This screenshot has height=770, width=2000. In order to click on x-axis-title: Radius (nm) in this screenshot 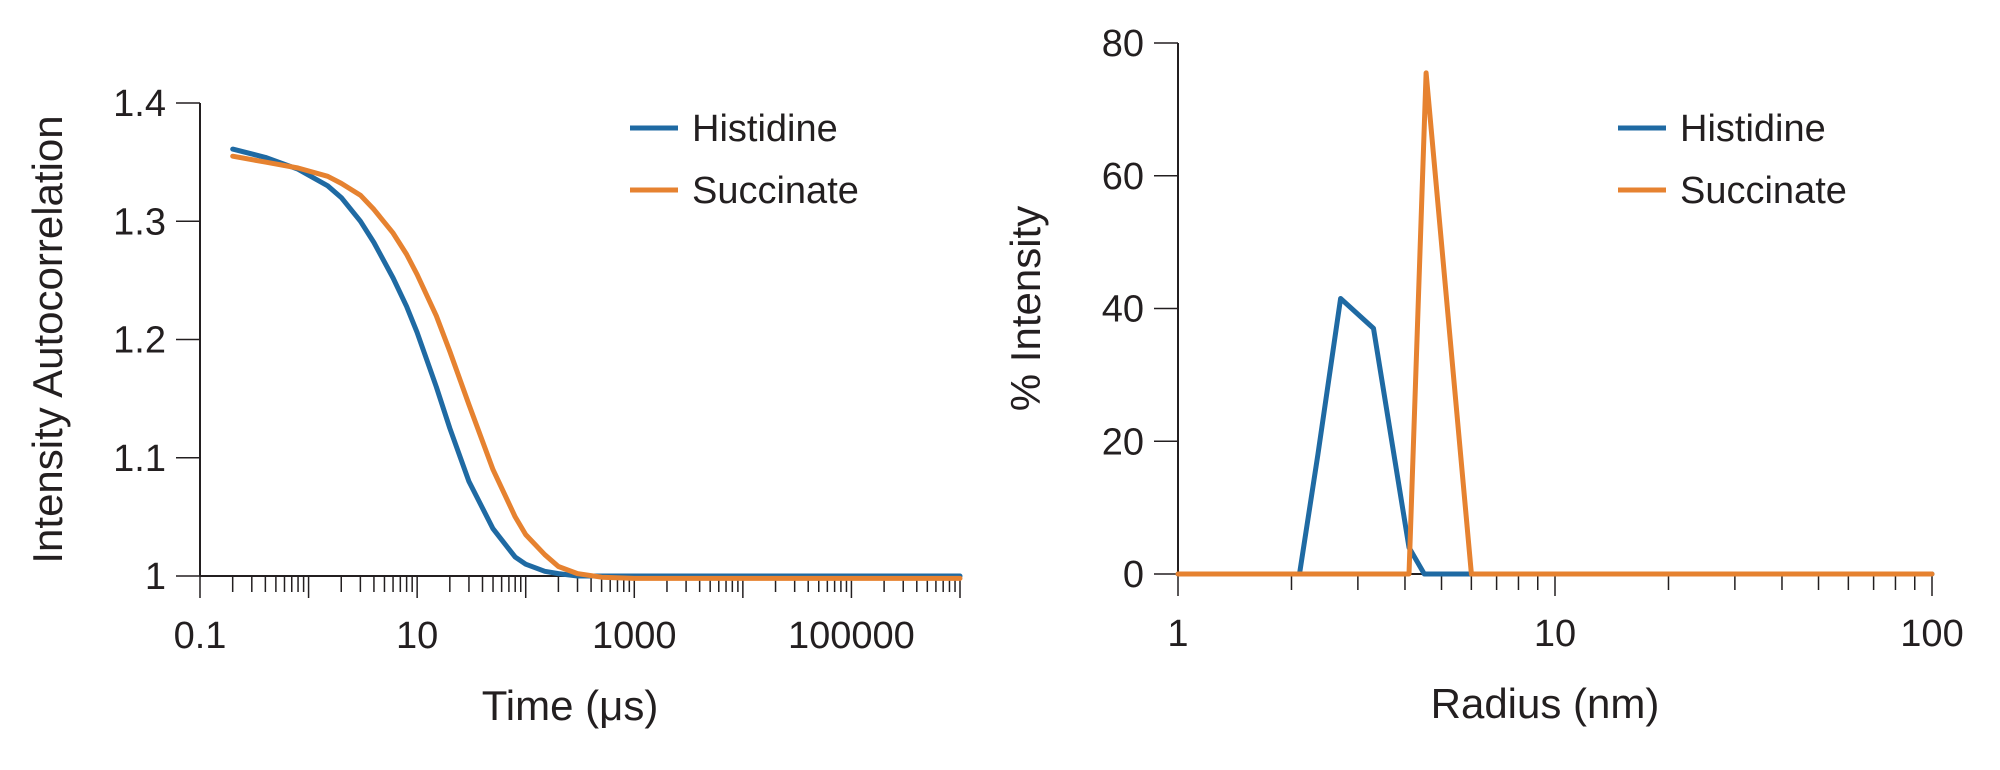, I will do `click(1545, 703)`.